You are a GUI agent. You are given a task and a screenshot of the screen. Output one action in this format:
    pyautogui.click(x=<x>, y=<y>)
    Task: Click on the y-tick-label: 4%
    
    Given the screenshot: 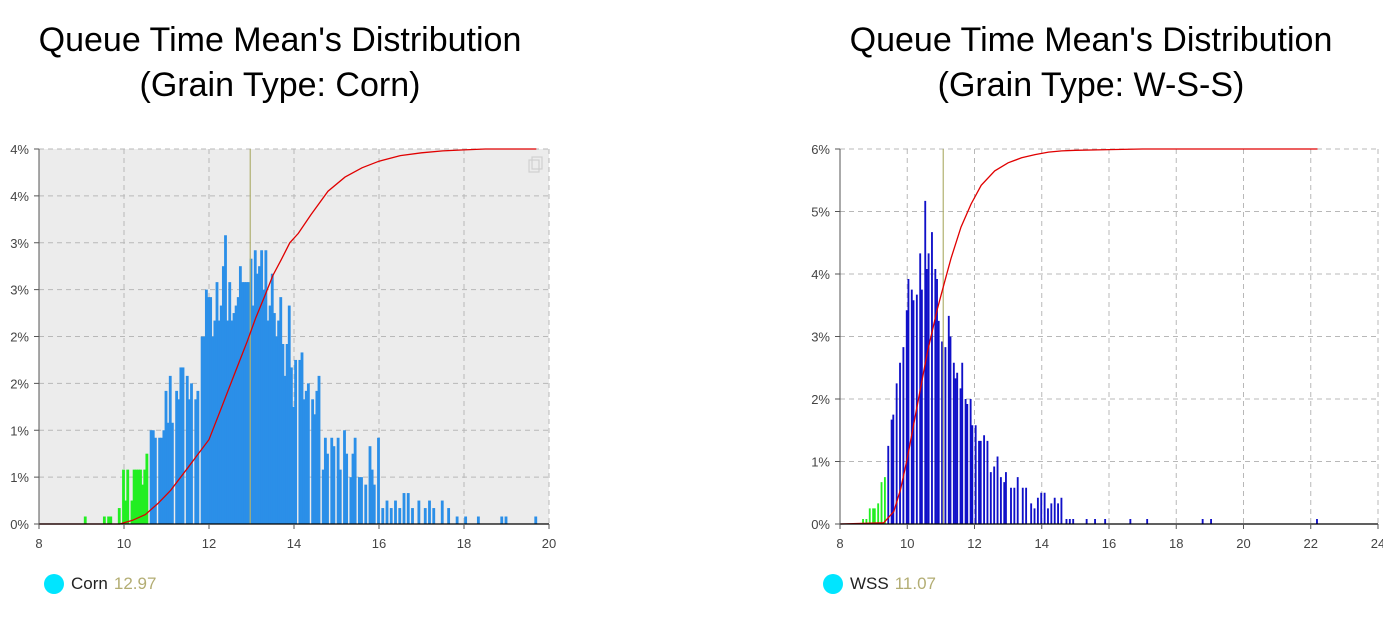 What is the action you would take?
    pyautogui.click(x=19, y=149)
    